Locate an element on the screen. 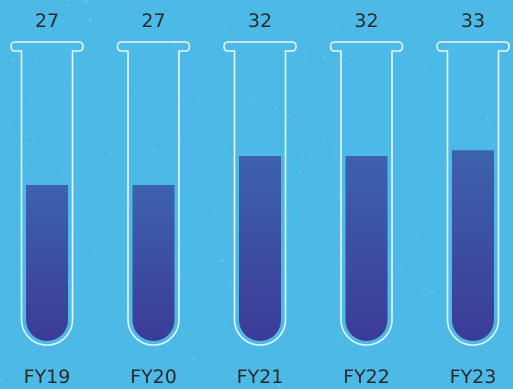 The height and width of the screenshot is (389, 513). tube-outline-fy23 is located at coordinates (473, 193).